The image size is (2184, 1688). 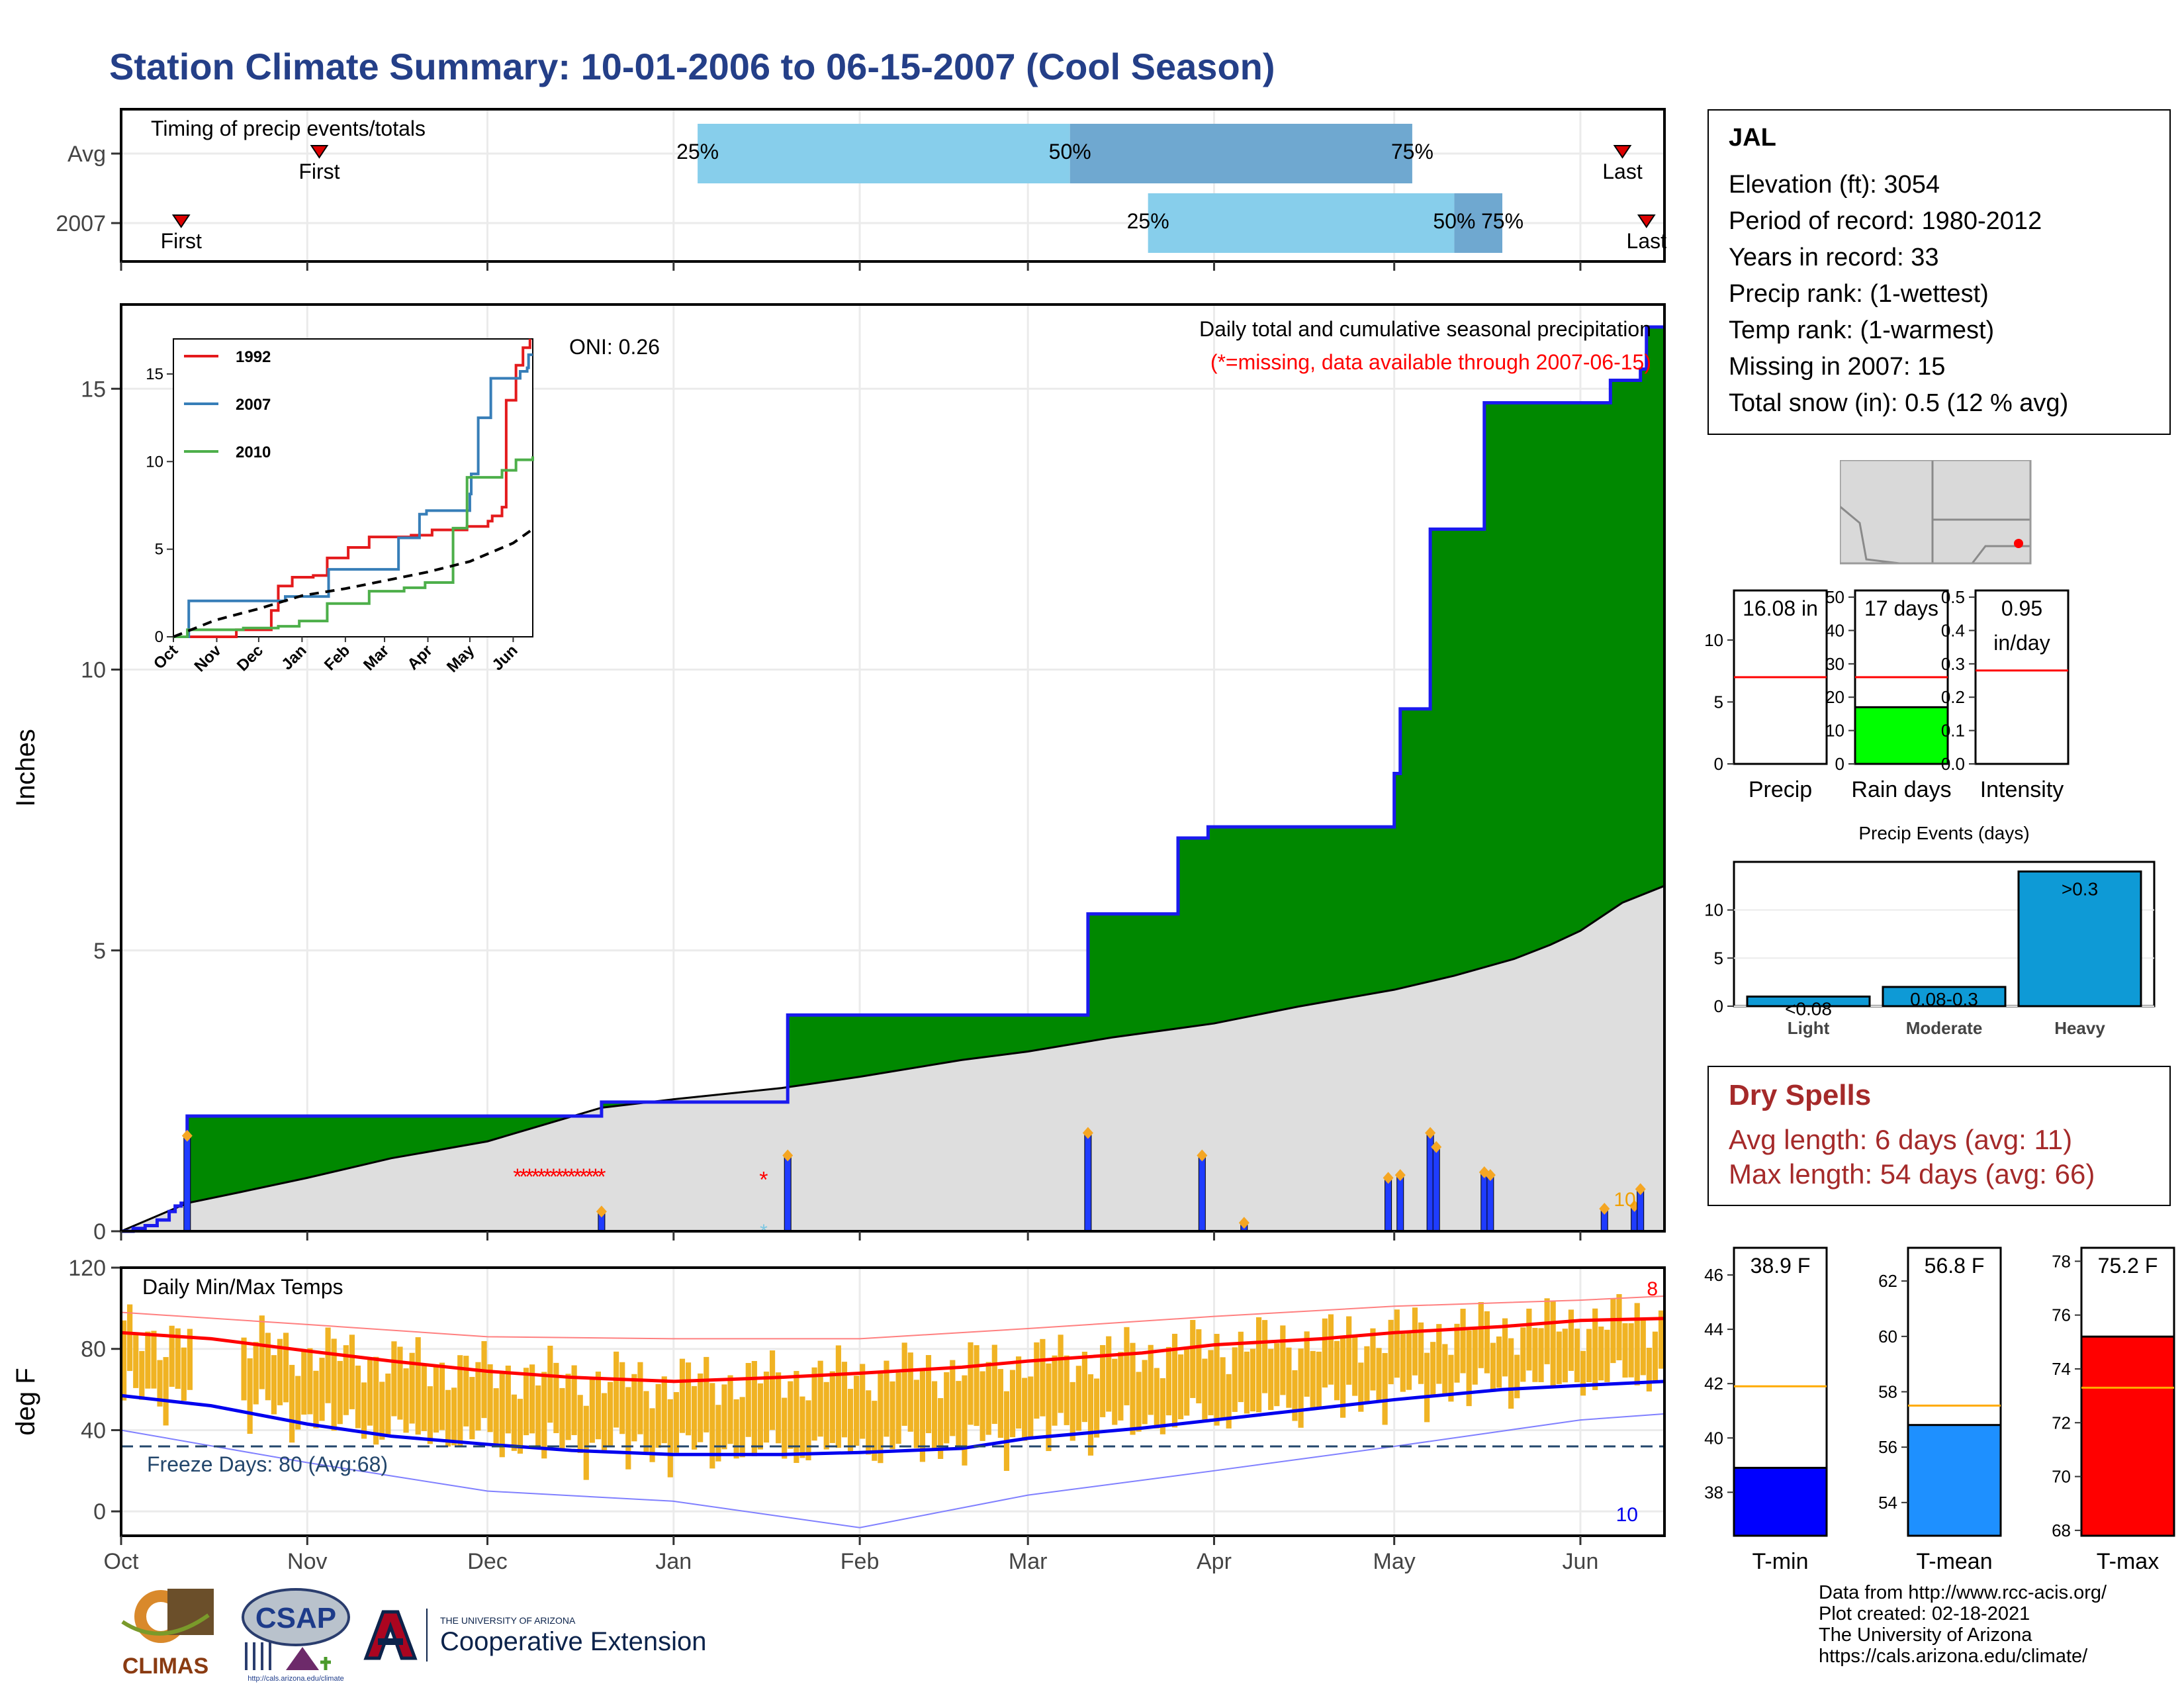 What do you see at coordinates (1888, 1336) in the screenshot?
I see `tmean-y-tick-label: 60` at bounding box center [1888, 1336].